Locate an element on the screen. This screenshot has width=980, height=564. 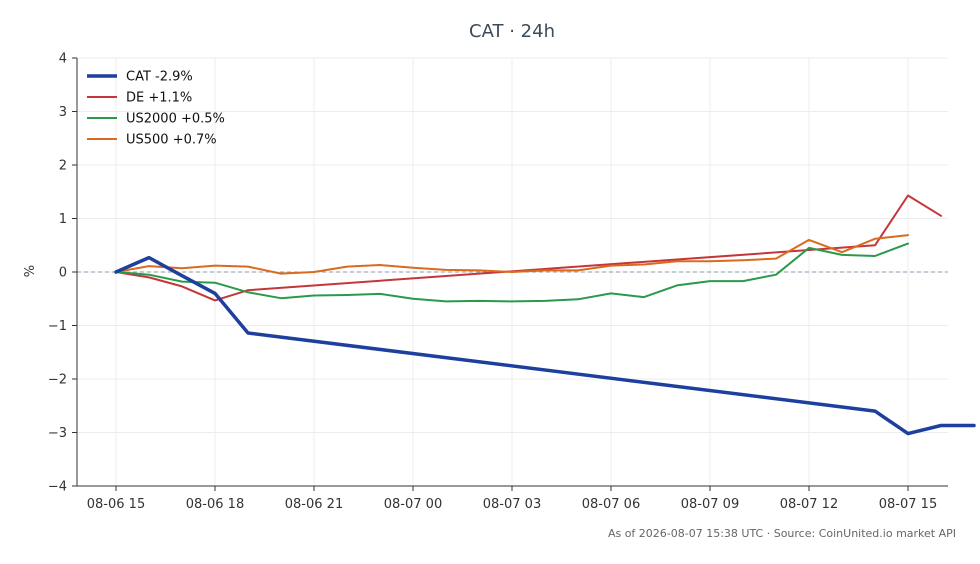
legend-label: CAT -2.9% is located at coordinates (159, 77).